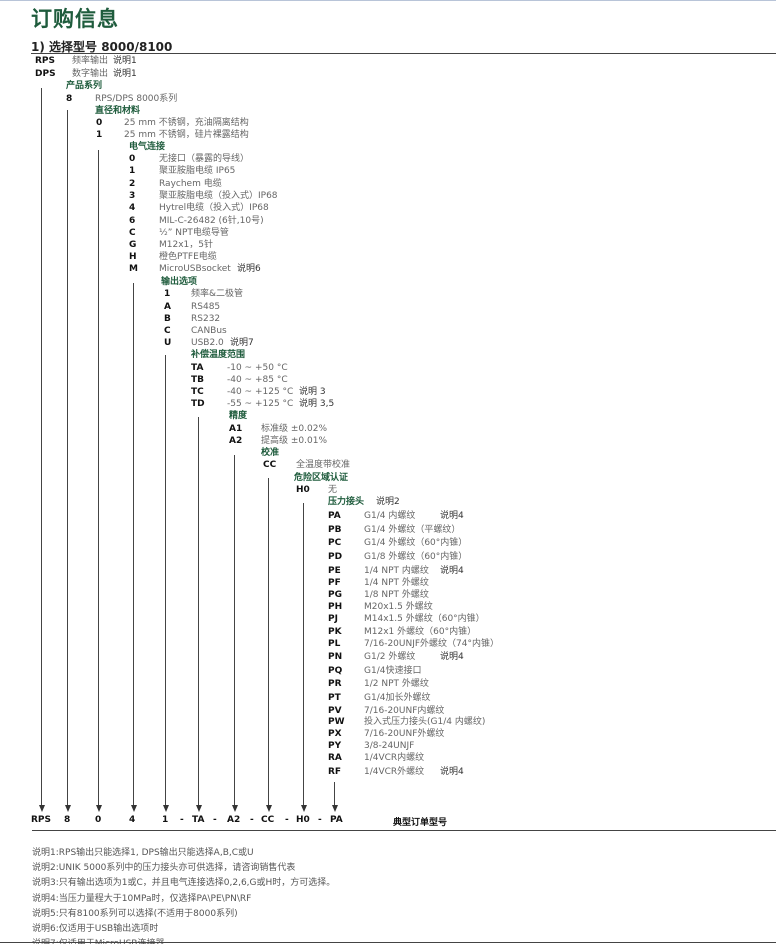 This screenshot has width=776, height=944. I want to click on option-code: PJ, so click(333, 619).